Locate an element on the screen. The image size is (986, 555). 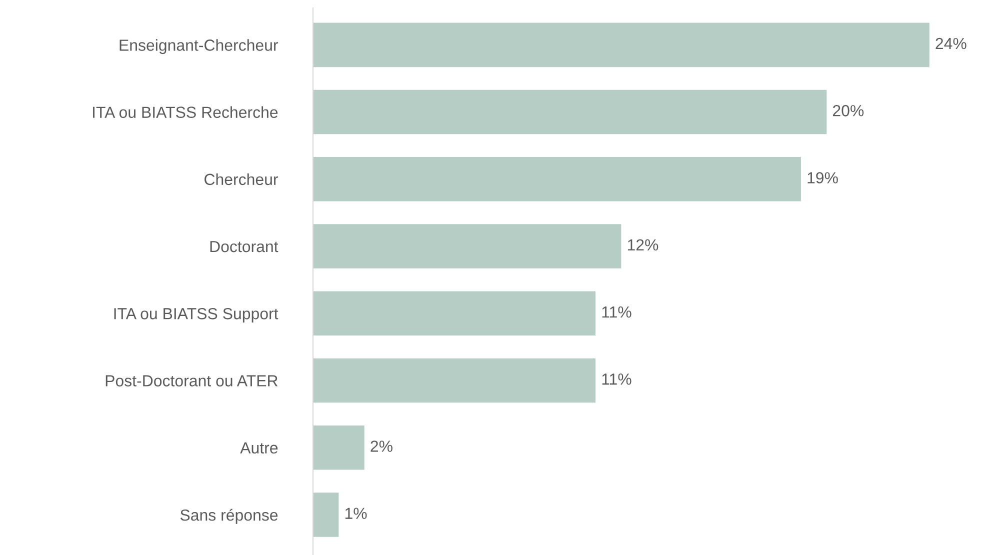
data-label: 20% is located at coordinates (848, 110).